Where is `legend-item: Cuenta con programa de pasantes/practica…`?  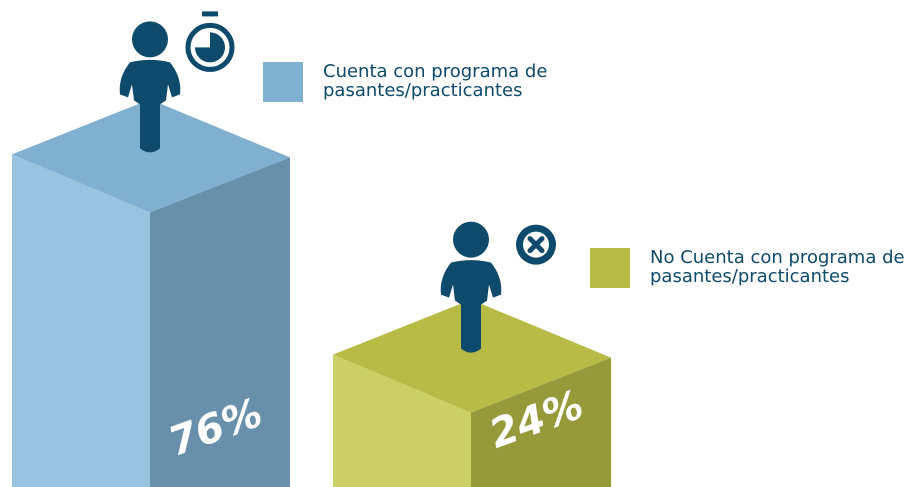
legend-item: Cuenta con programa de pasantes/practica… is located at coordinates (425, 82).